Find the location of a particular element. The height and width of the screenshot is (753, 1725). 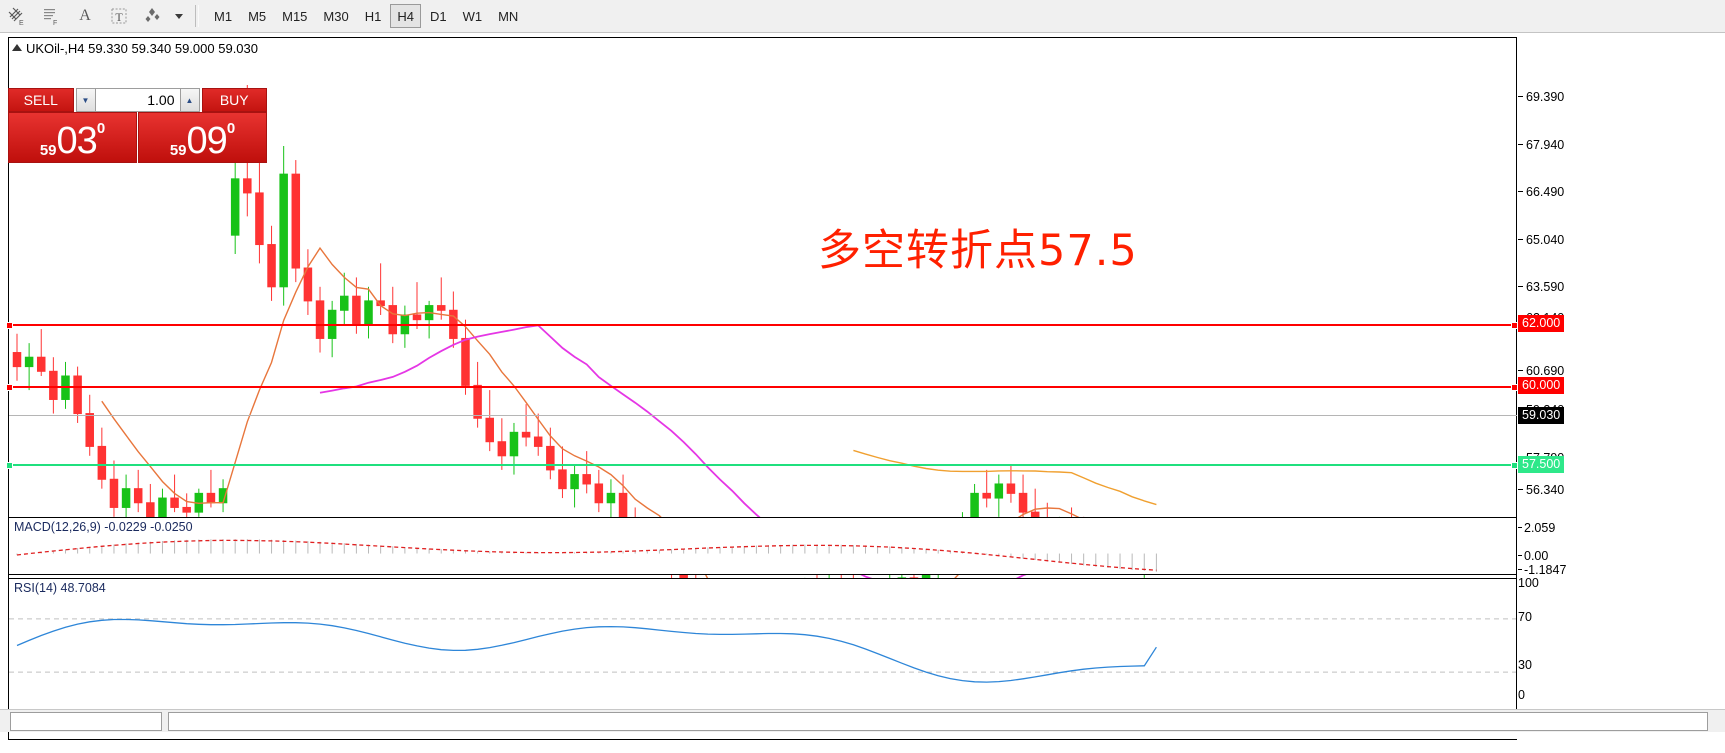

price-tick: 65.040 is located at coordinates (1541, 240).